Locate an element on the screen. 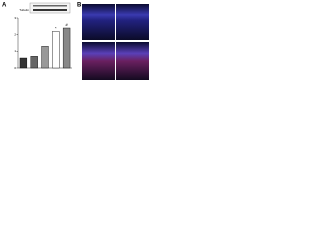 The width and height of the screenshot is (320, 240). significance-mark: # is located at coordinates (66, 24).